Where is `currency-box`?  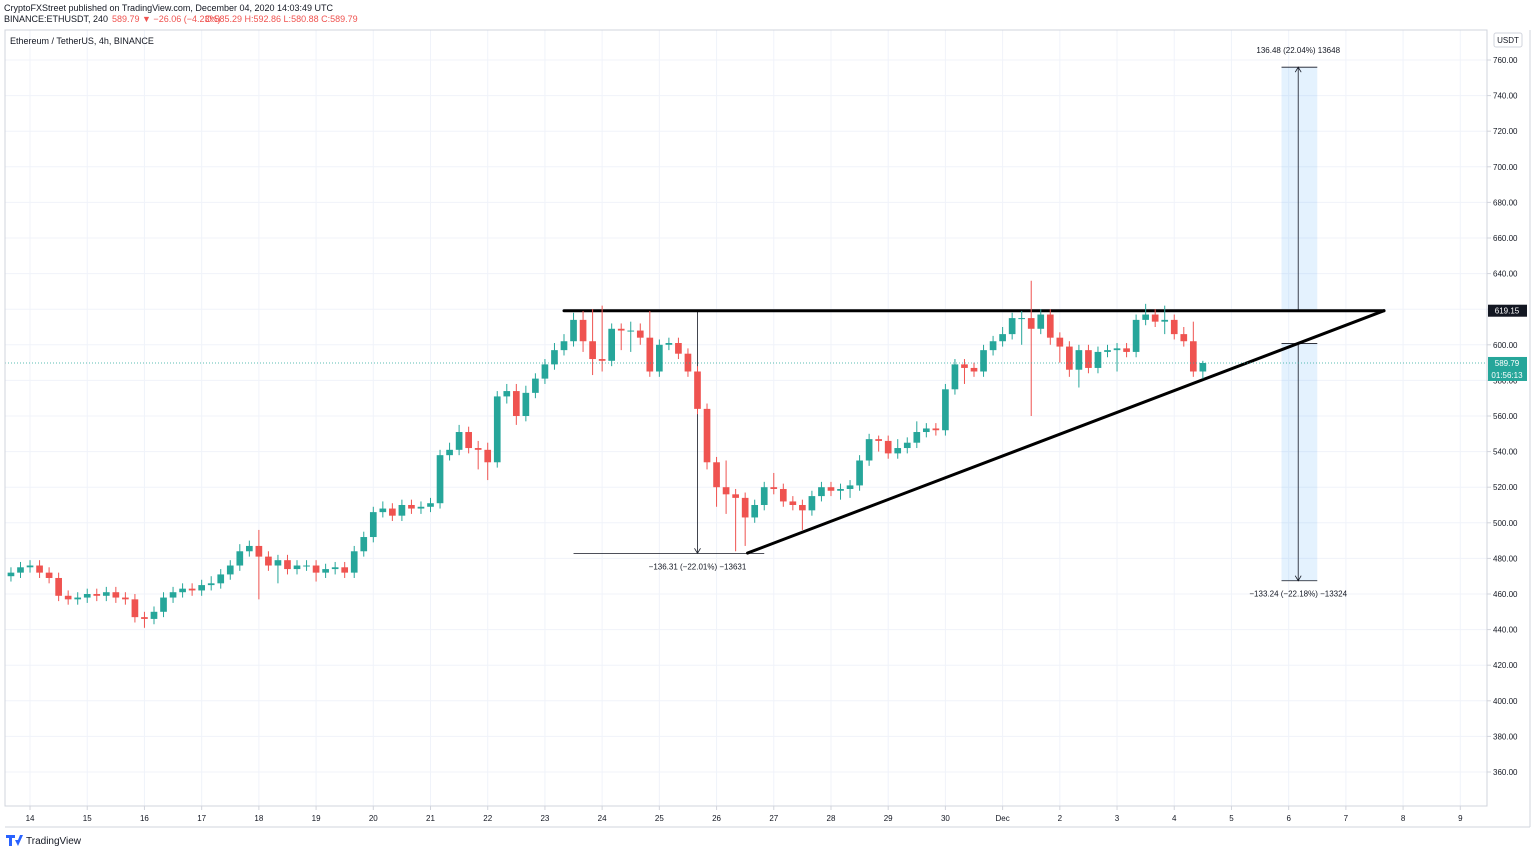
currency-box is located at coordinates (1508, 40).